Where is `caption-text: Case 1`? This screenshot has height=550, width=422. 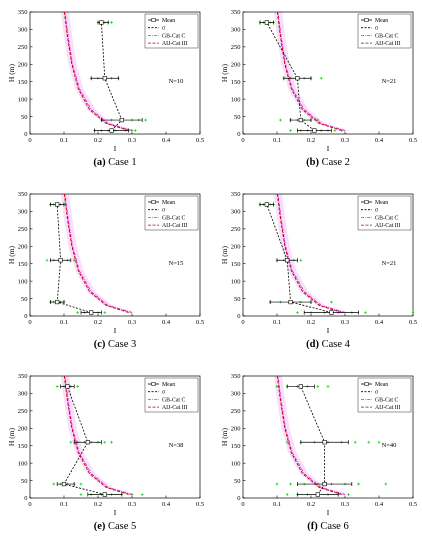 caption-text: Case 1 is located at coordinates (121, 162).